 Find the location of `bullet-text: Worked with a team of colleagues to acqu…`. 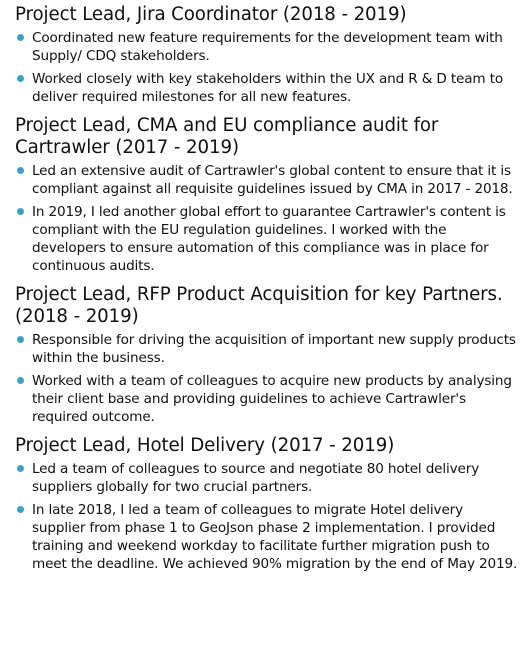

bullet-text: Worked with a team of colleagues to acqu… is located at coordinates (272, 399).